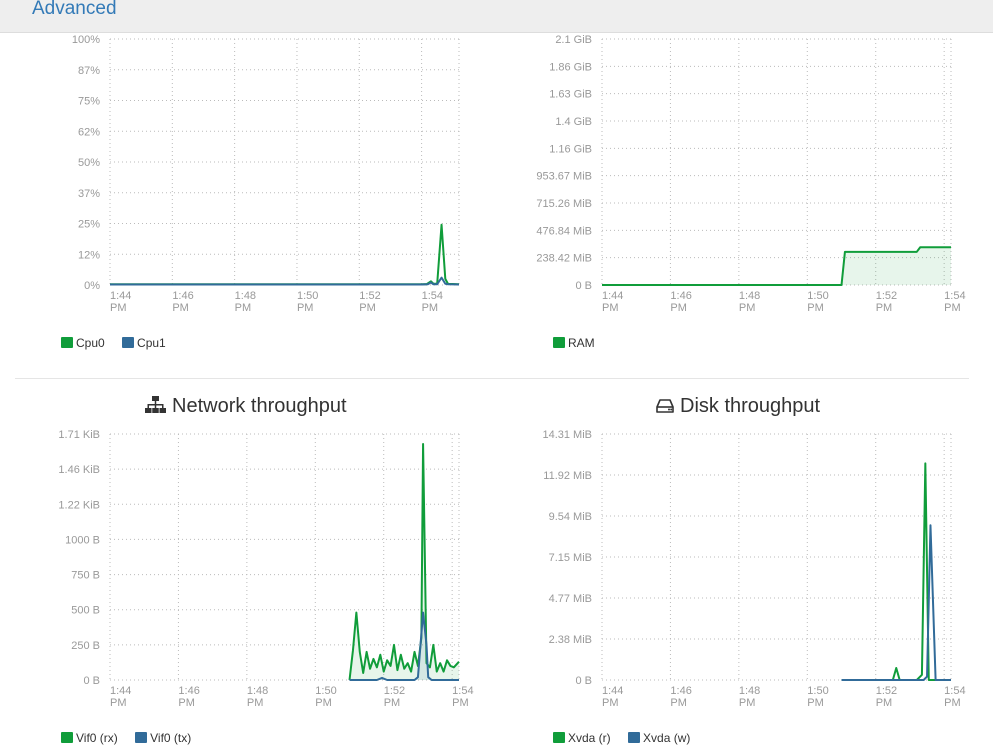 The image size is (993, 749). I want to click on legend-label: RAM, so click(581, 343).